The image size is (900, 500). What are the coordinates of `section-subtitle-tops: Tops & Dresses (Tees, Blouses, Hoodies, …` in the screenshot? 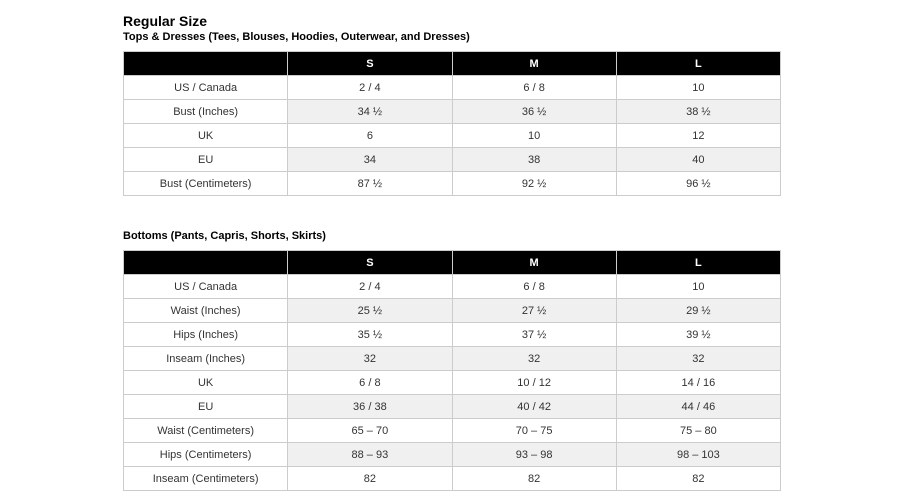 It's located at (296, 37).